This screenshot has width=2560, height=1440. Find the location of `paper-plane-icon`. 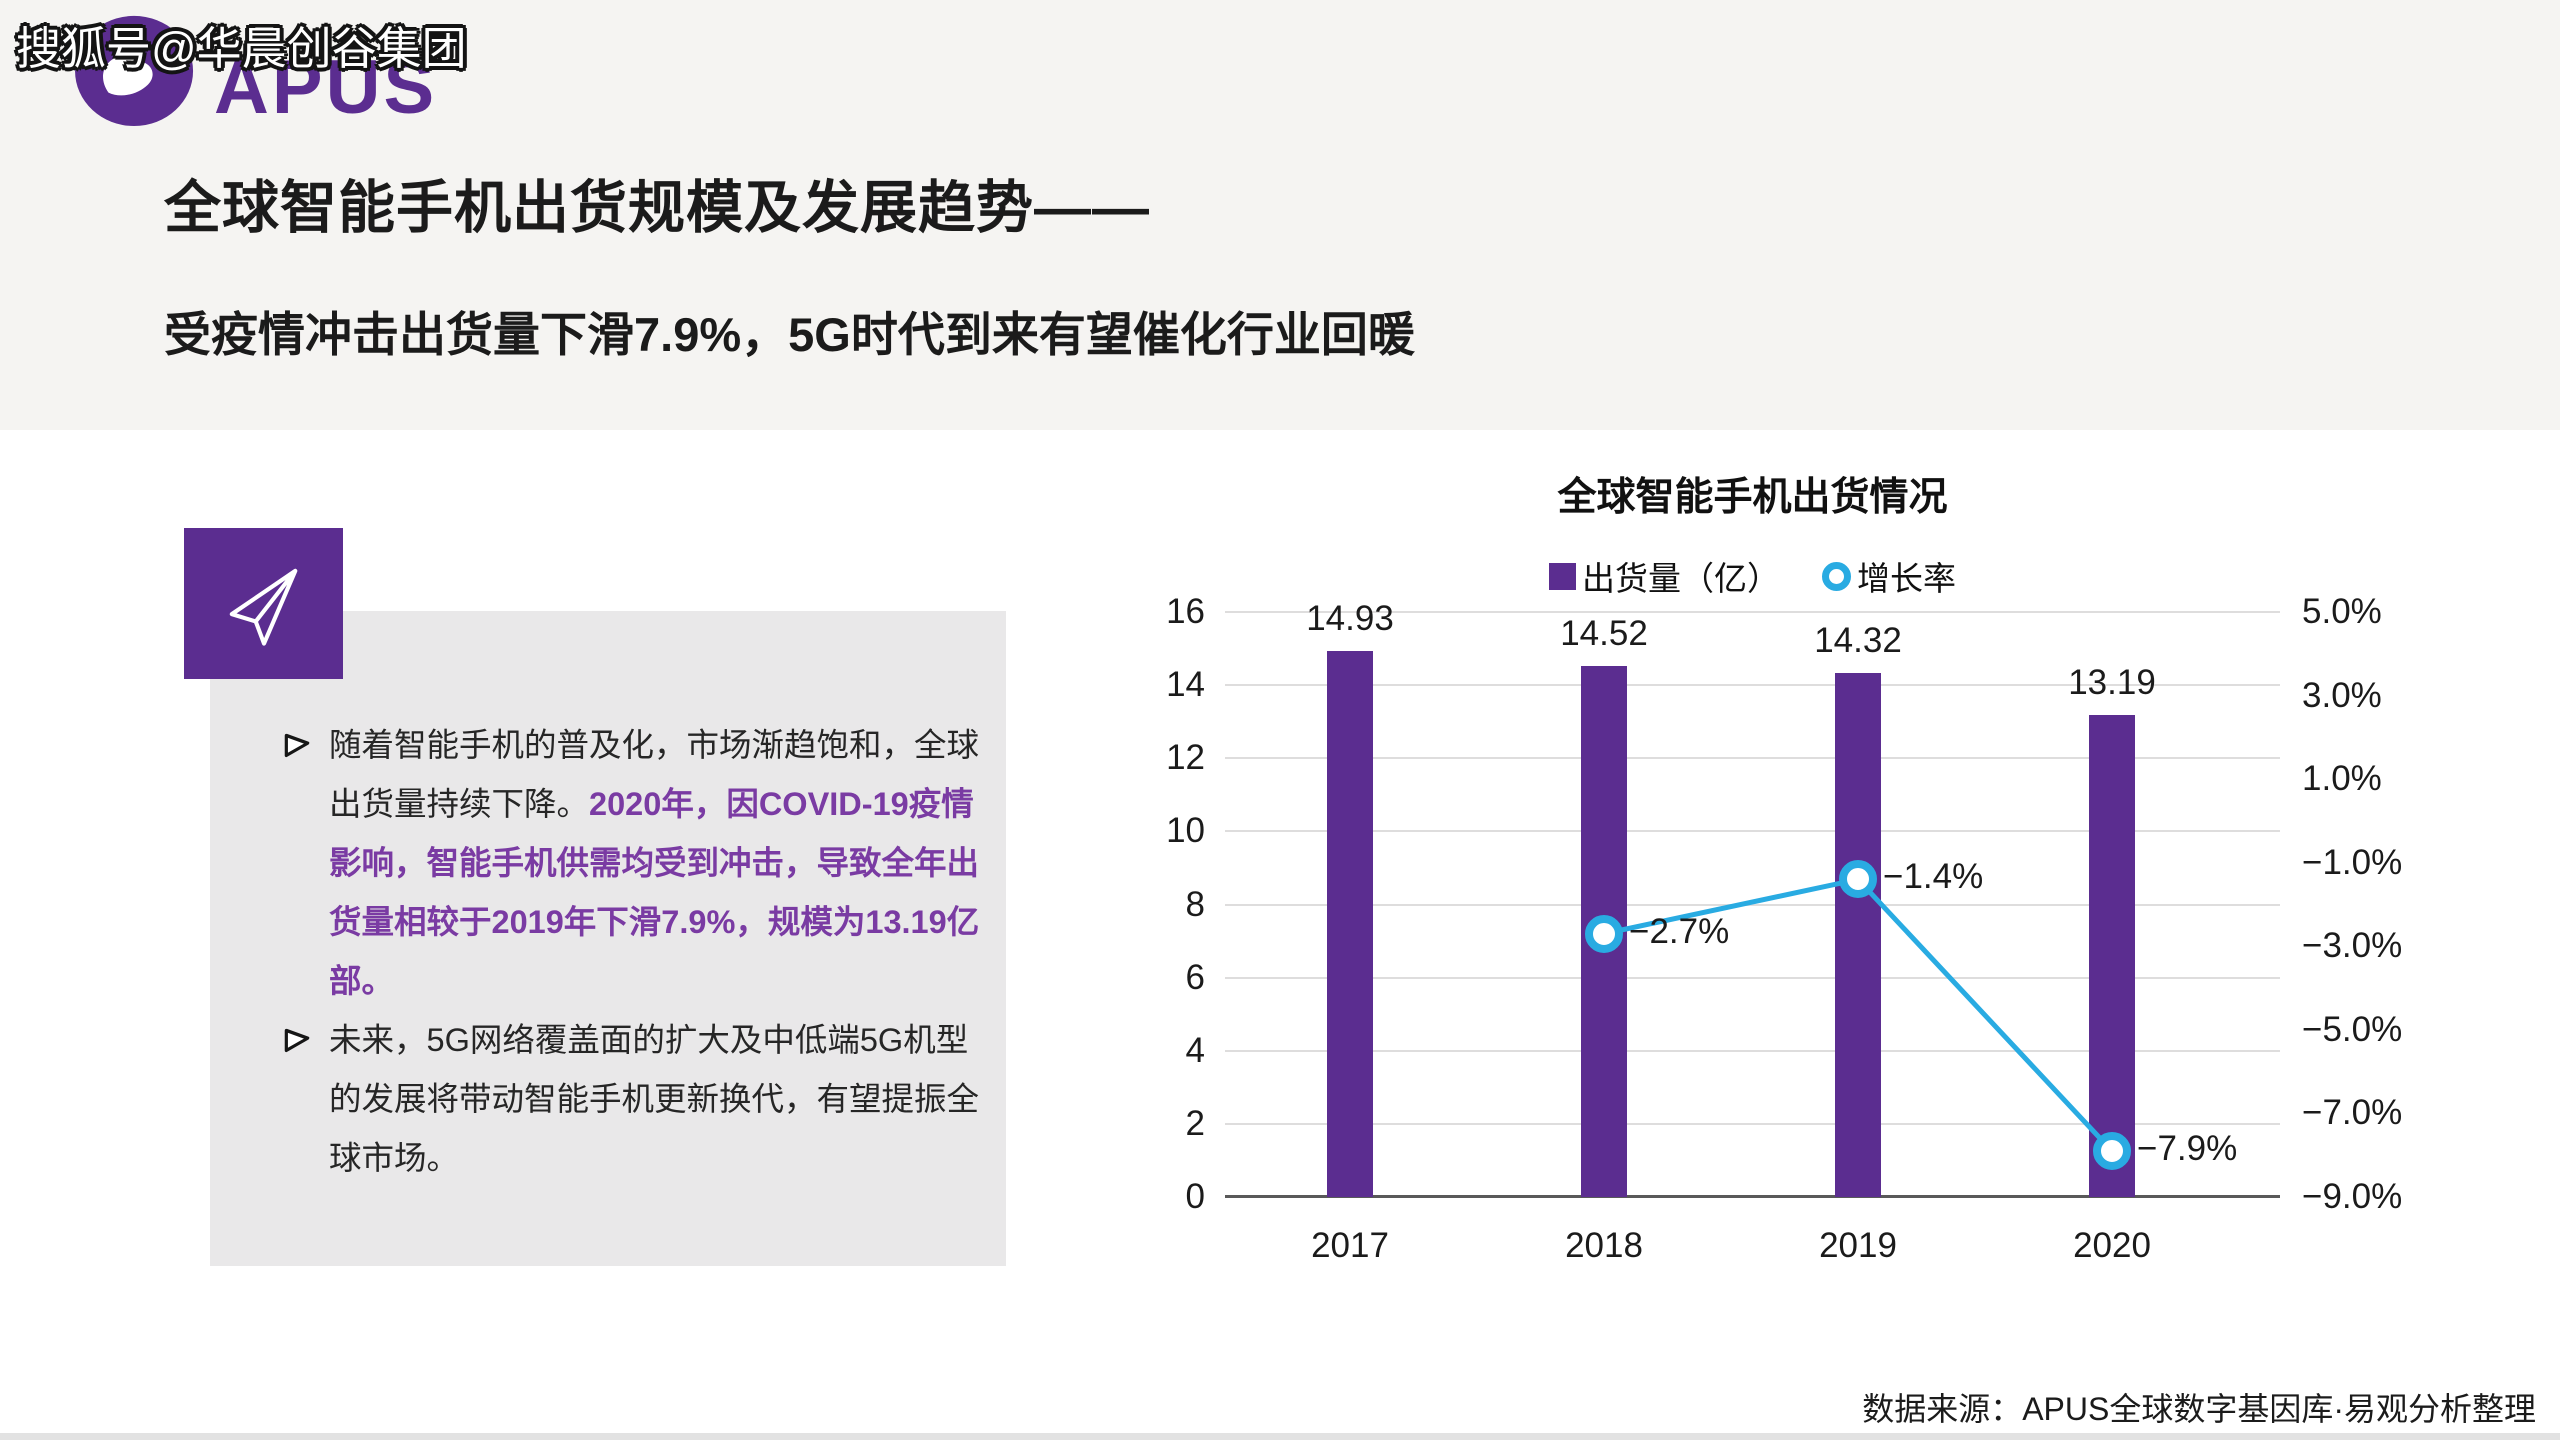

paper-plane-icon is located at coordinates (263, 607).